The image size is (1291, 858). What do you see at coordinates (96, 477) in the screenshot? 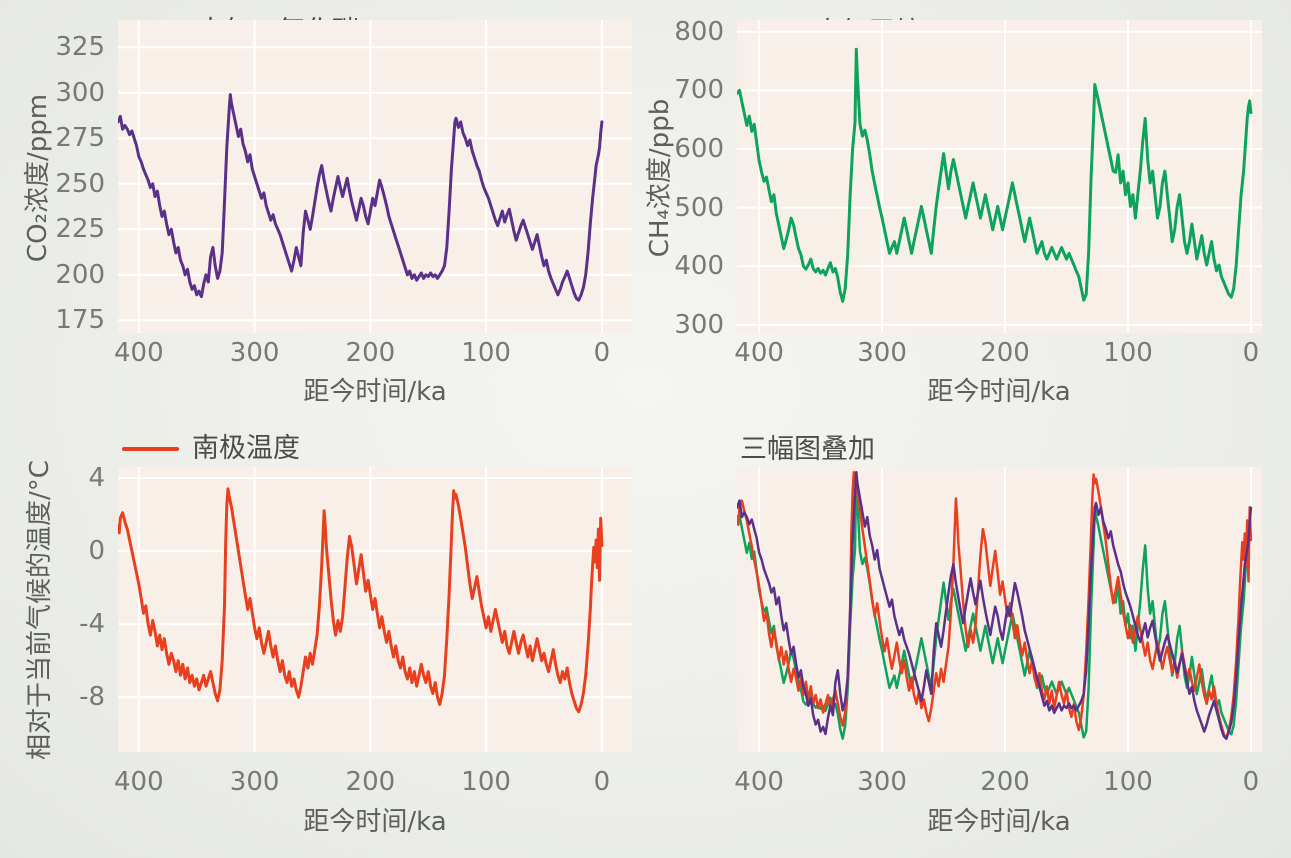
I see `temp-y-tick-label: 4` at bounding box center [96, 477].